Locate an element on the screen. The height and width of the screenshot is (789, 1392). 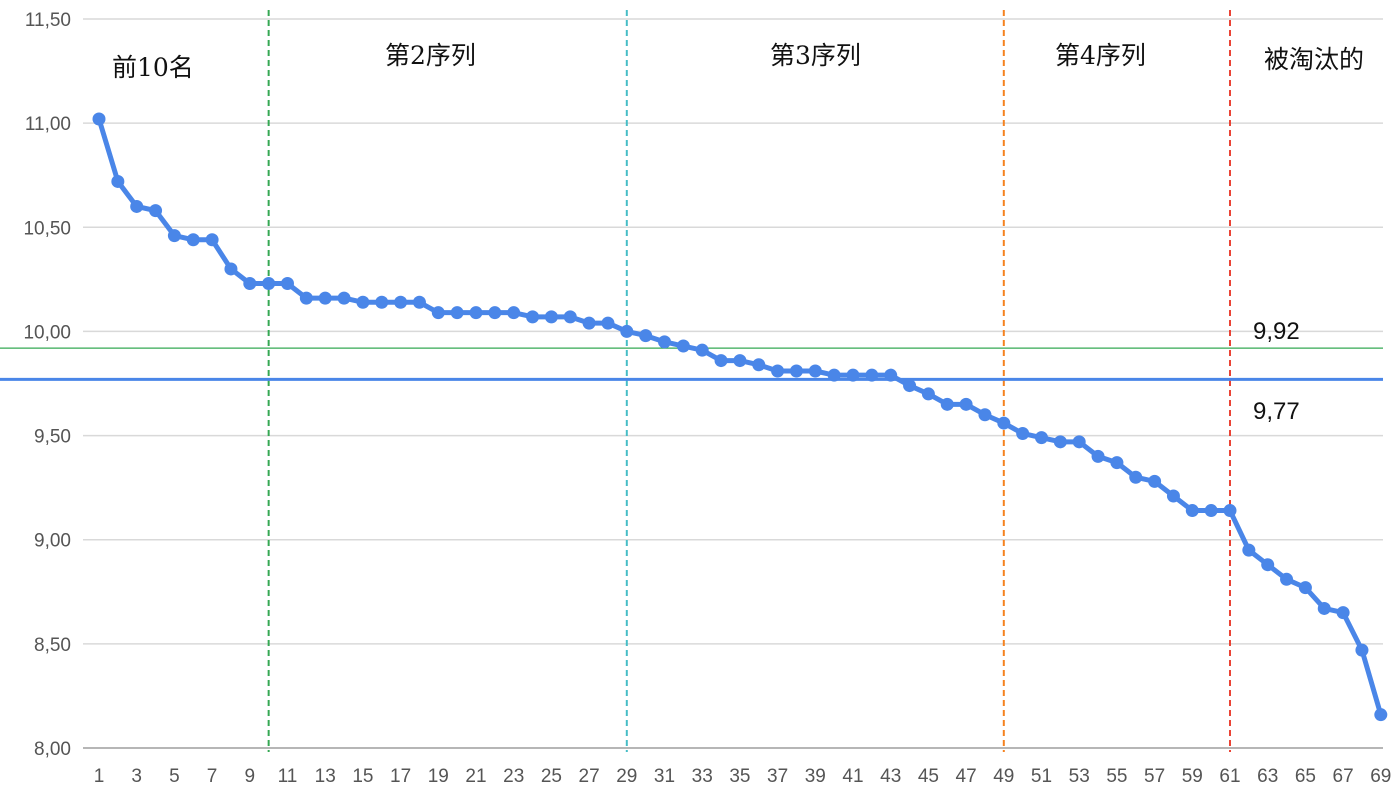
x-tick-label: 13 is located at coordinates (325, 776).